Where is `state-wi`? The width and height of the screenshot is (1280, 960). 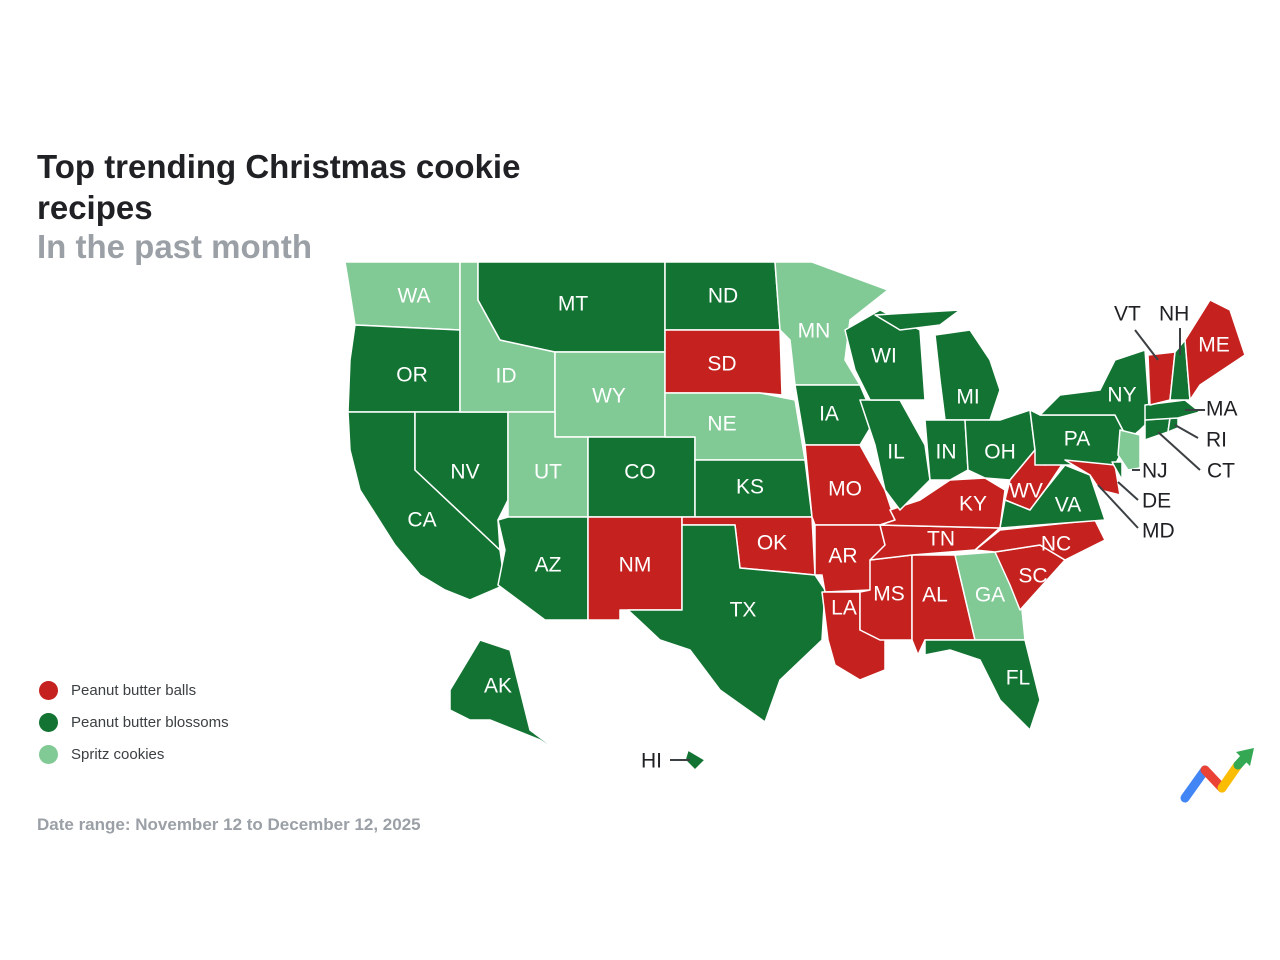
state-wi is located at coordinates (885, 355).